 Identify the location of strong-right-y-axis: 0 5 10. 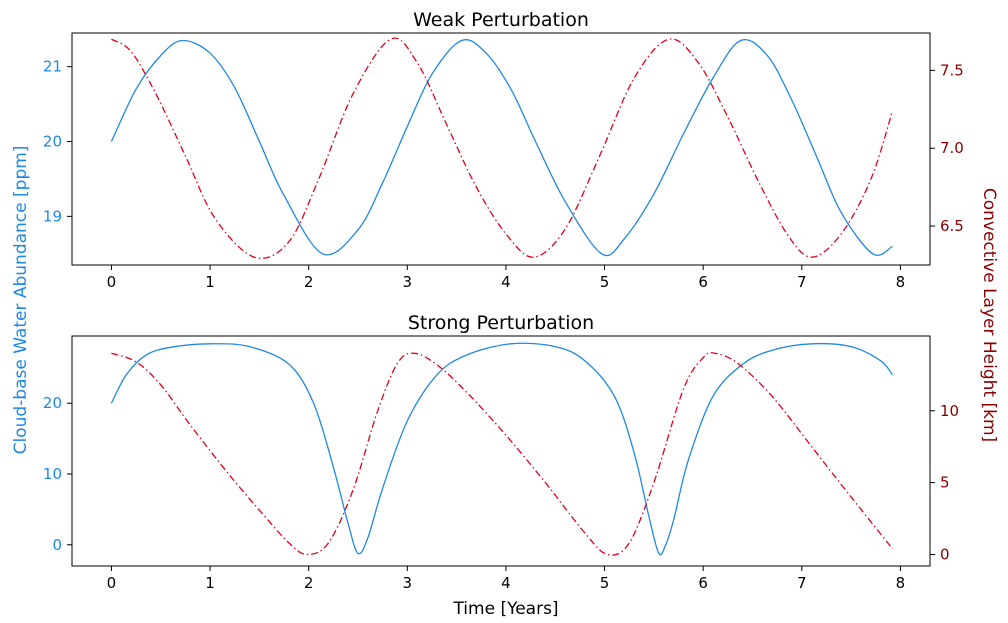
(944, 483).